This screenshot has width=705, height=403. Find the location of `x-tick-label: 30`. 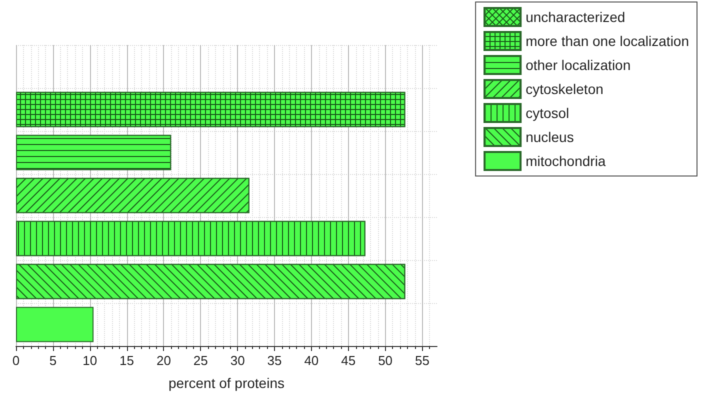

x-tick-label: 30 is located at coordinates (237, 360).